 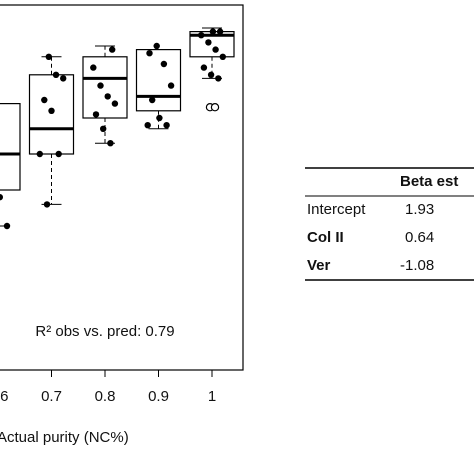 What do you see at coordinates (419, 237) in the screenshot?
I see `table-cell: 0.64` at bounding box center [419, 237].